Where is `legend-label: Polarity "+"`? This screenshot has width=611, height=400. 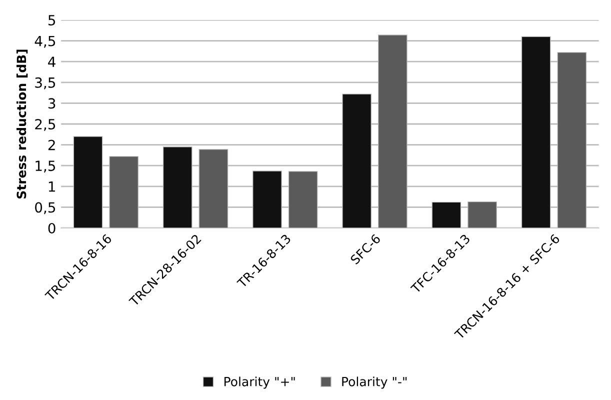
legend-label: Polarity "+" is located at coordinates (259, 382).